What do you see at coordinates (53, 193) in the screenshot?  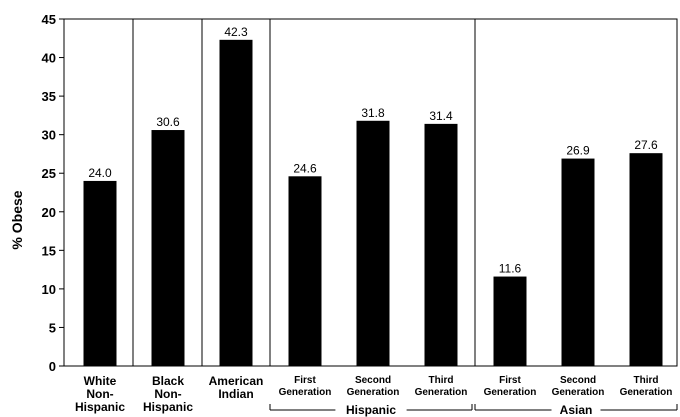 I see `y-axis: 0 5 10 15 20 25 30 35 40 45` at bounding box center [53, 193].